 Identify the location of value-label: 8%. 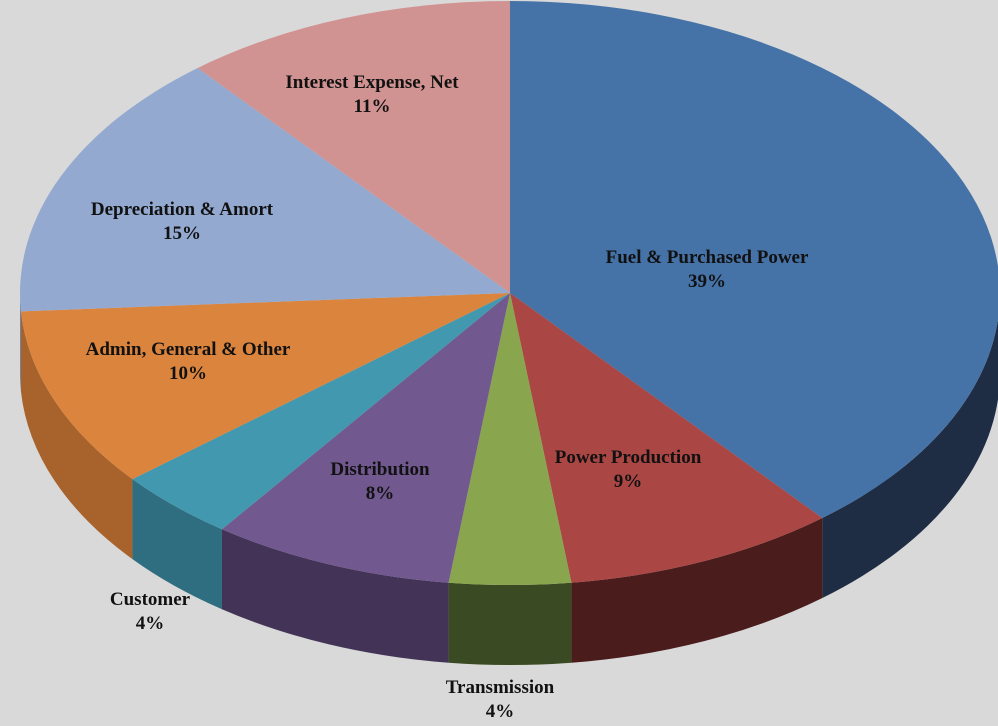
(380, 493).